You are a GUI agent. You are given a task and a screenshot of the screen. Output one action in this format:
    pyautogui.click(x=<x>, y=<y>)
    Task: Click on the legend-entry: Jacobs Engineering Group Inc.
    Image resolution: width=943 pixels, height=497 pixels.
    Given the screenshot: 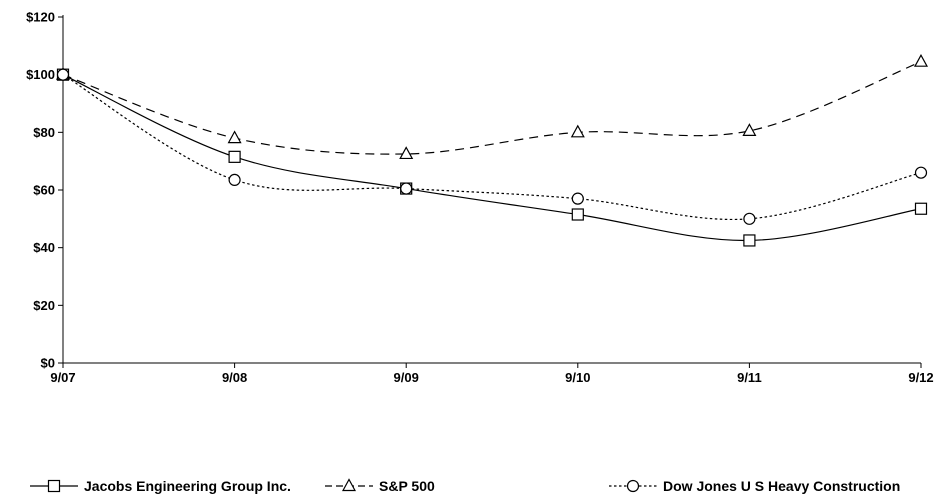 What is the action you would take?
    pyautogui.click(x=160, y=486)
    